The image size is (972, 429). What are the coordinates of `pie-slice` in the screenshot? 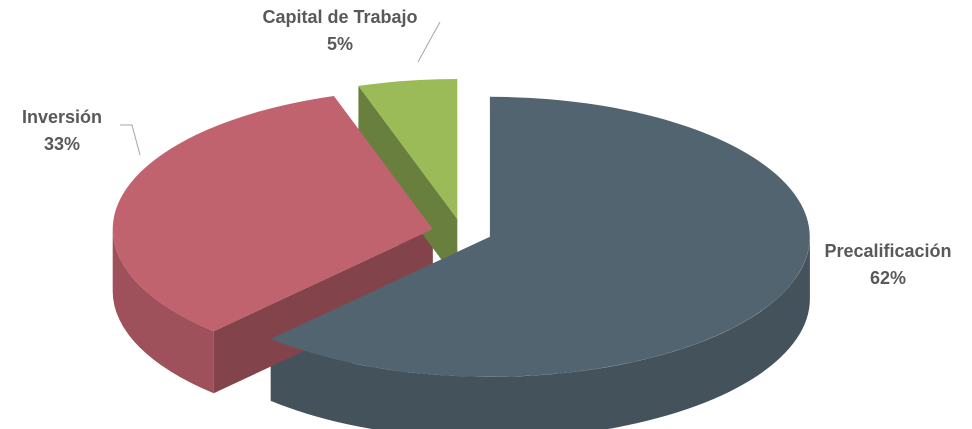 It's located at (408, 149).